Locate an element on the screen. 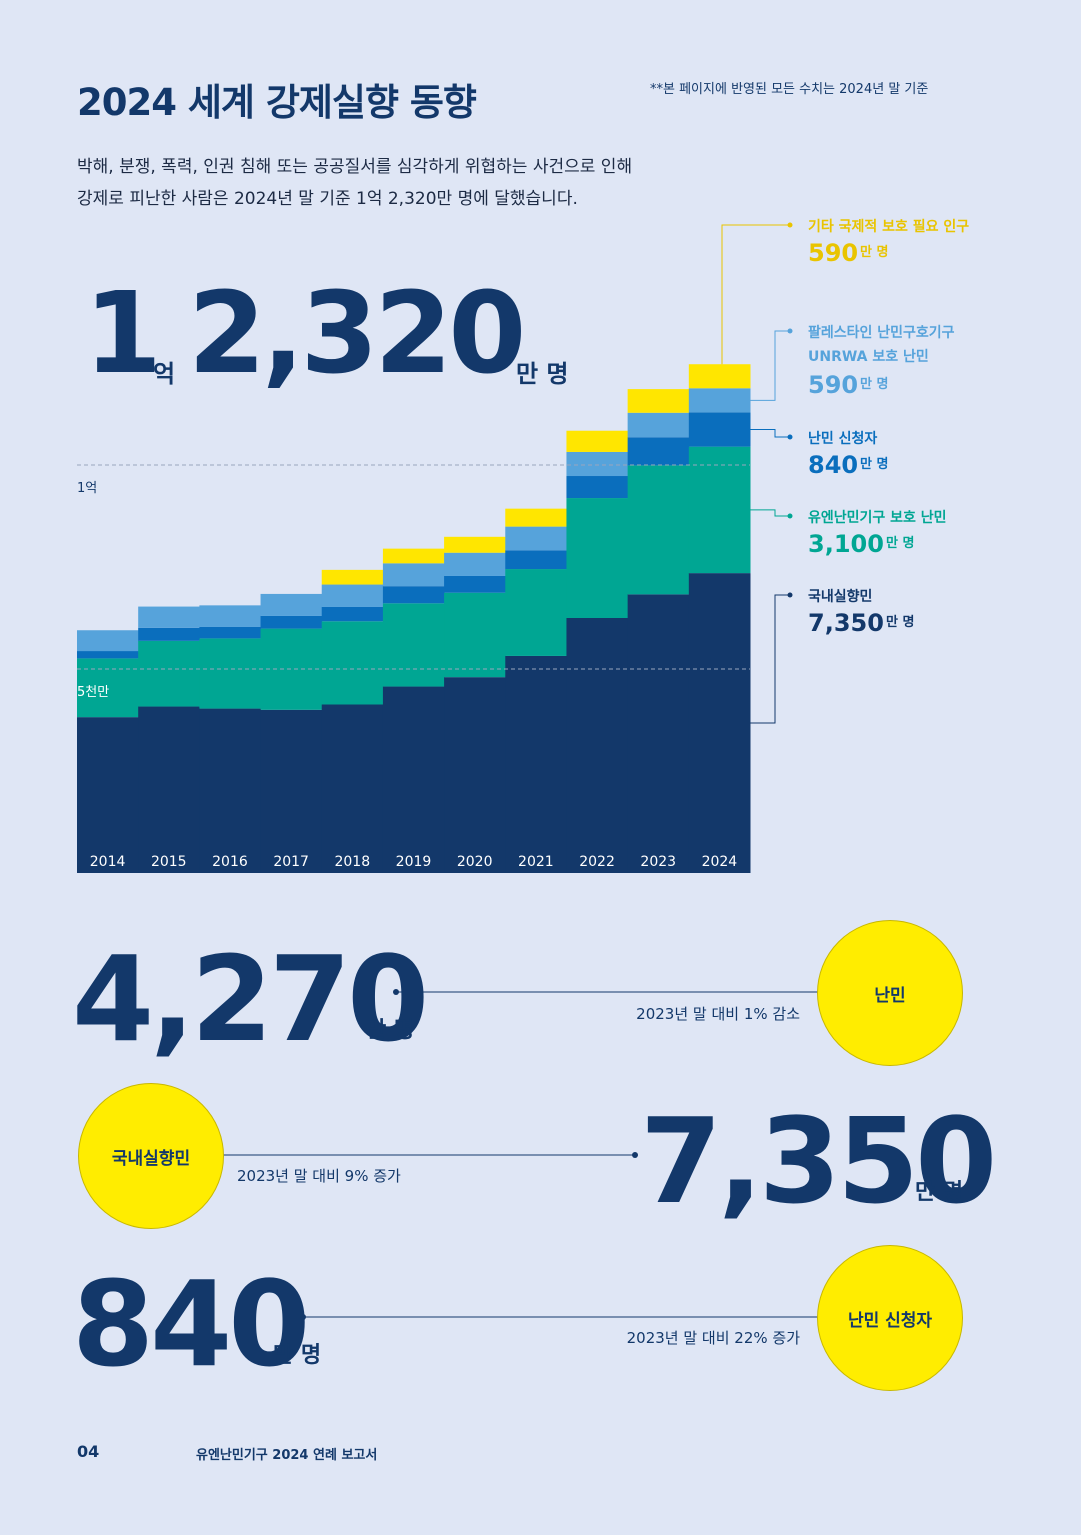 Image resolution: width=1081 pixels, height=1535 pixels. x-tick-label: 2022 is located at coordinates (597, 862).